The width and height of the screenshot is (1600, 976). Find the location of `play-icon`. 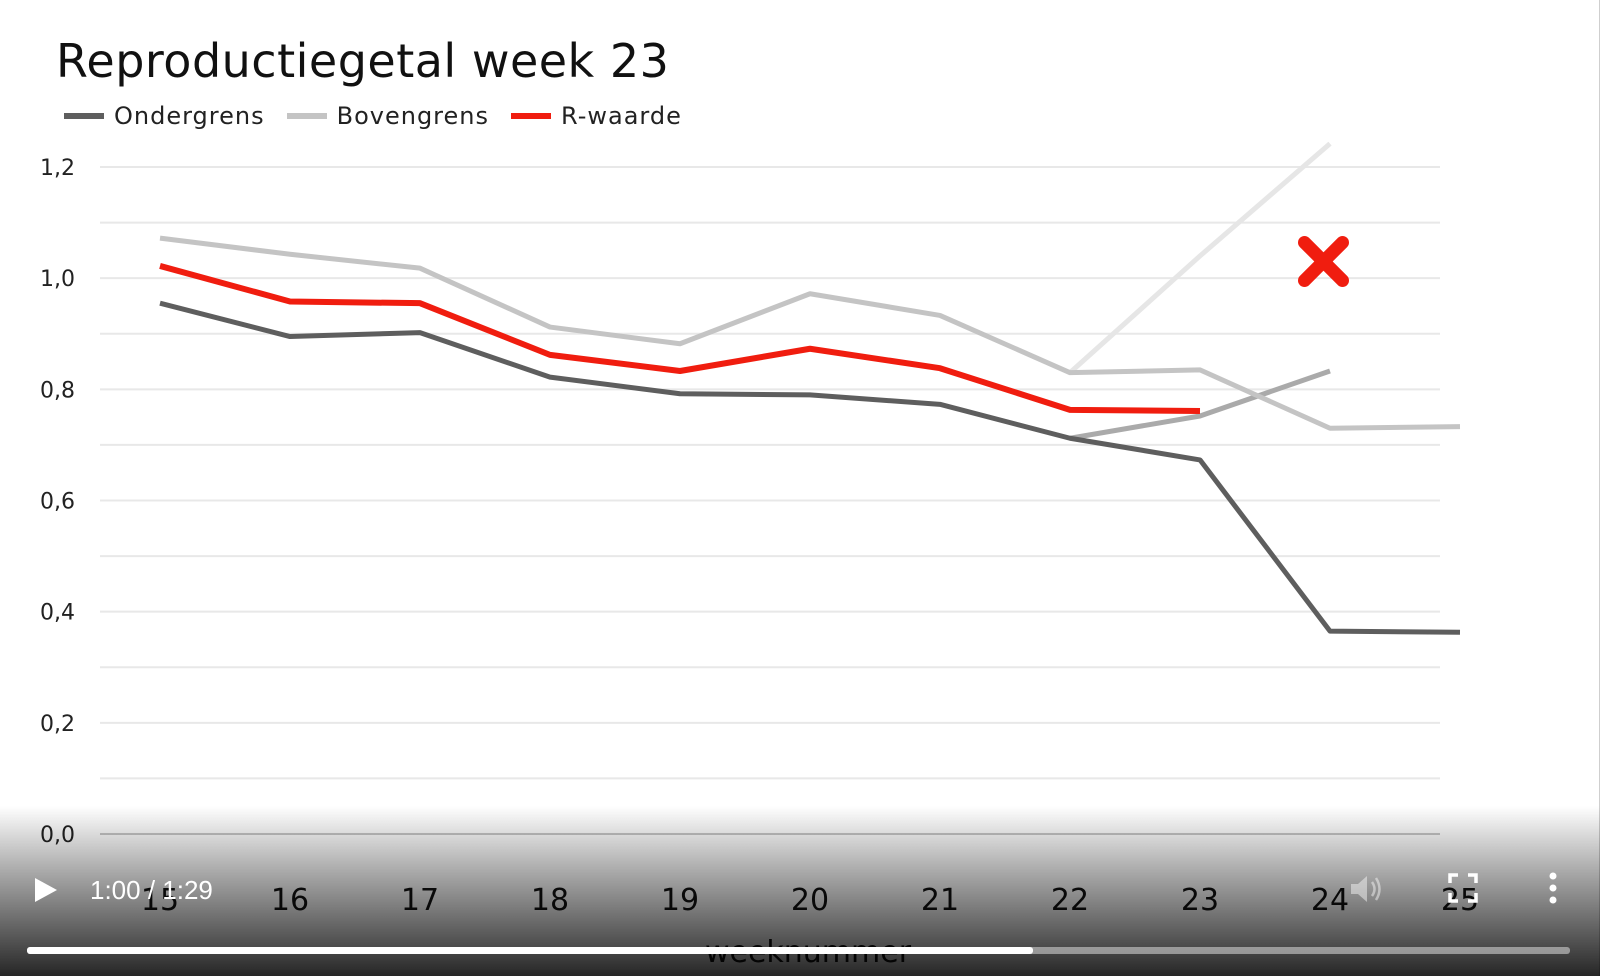

play-icon is located at coordinates (45, 890).